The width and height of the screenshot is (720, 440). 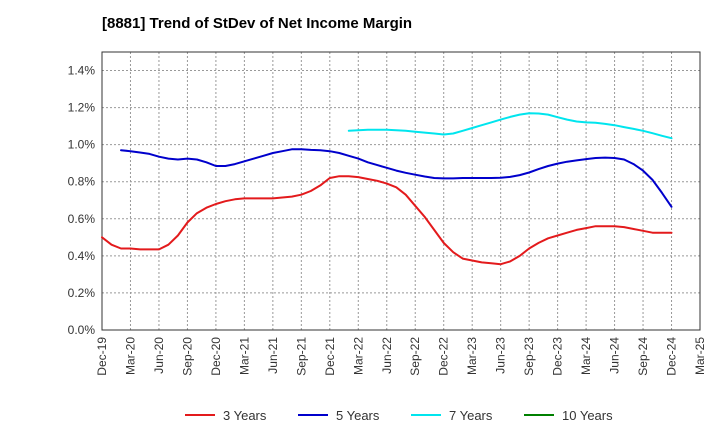 What do you see at coordinates (615, 355) in the screenshot?
I see `x-tick-label: Jun-24` at bounding box center [615, 355].